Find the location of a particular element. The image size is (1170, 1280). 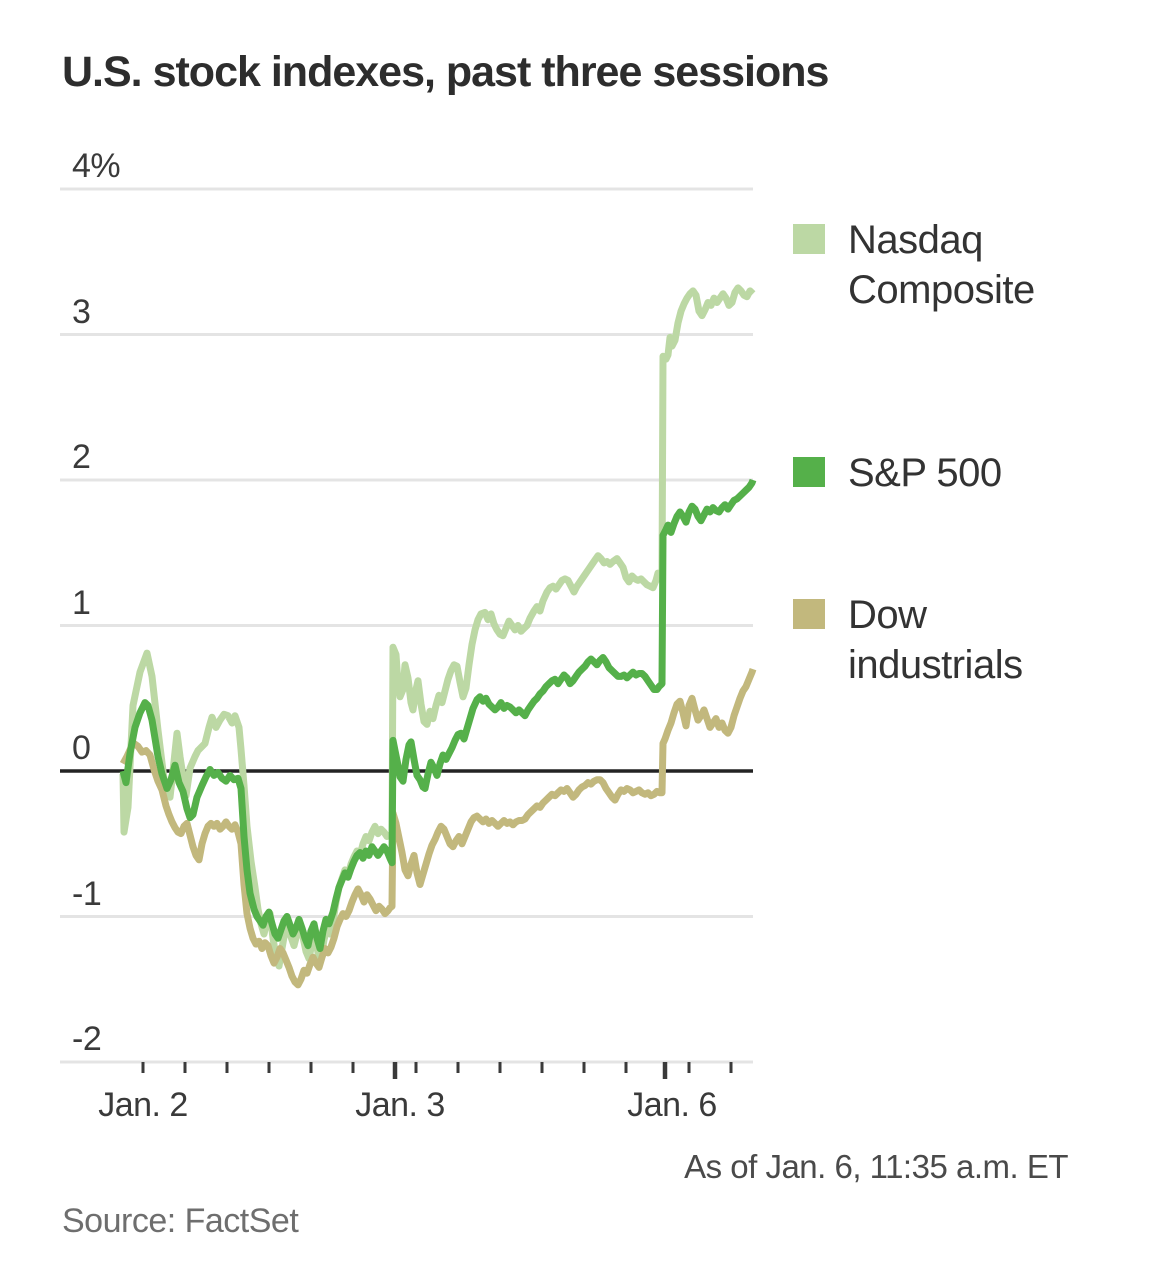

x-axis-label-jan2: Jan. 2 is located at coordinates (143, 1105).